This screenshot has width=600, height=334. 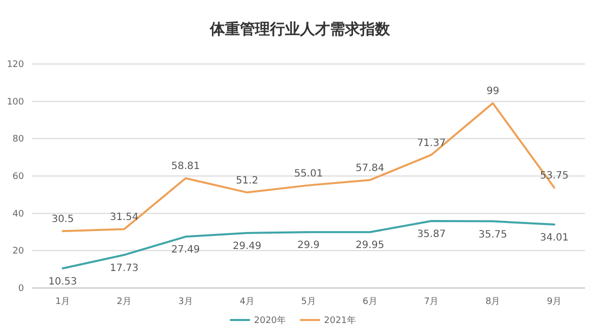 I want to click on x-tick-label: 3月, so click(x=185, y=302).